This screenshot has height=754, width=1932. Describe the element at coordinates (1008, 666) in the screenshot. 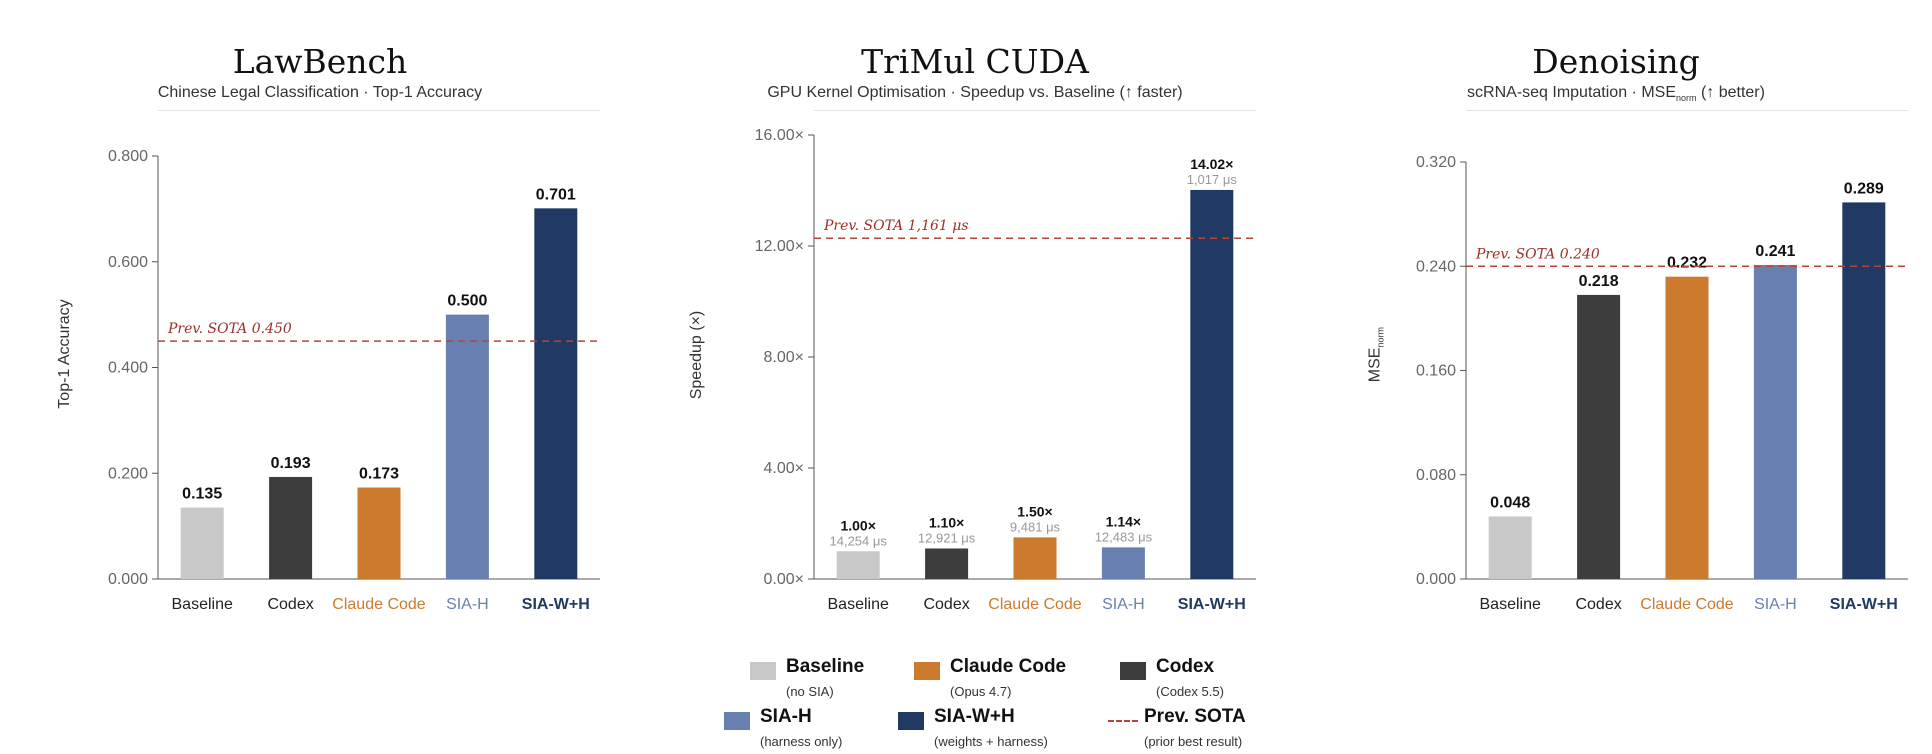

I see `legend-name: Claude Code` at that location.